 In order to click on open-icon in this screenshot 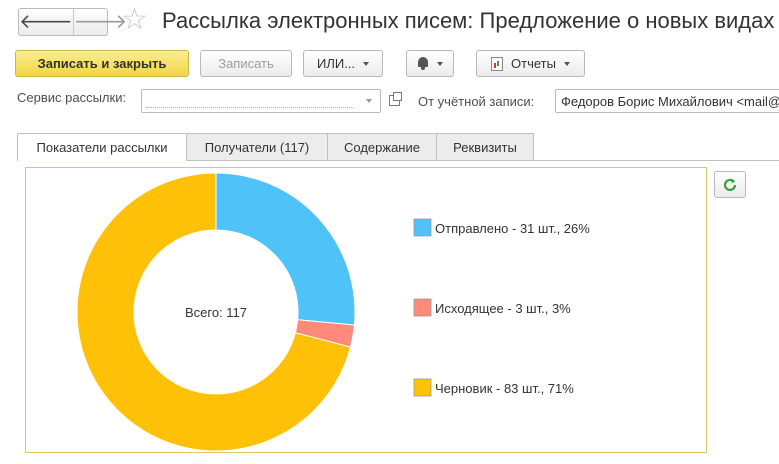, I will do `click(395, 99)`.